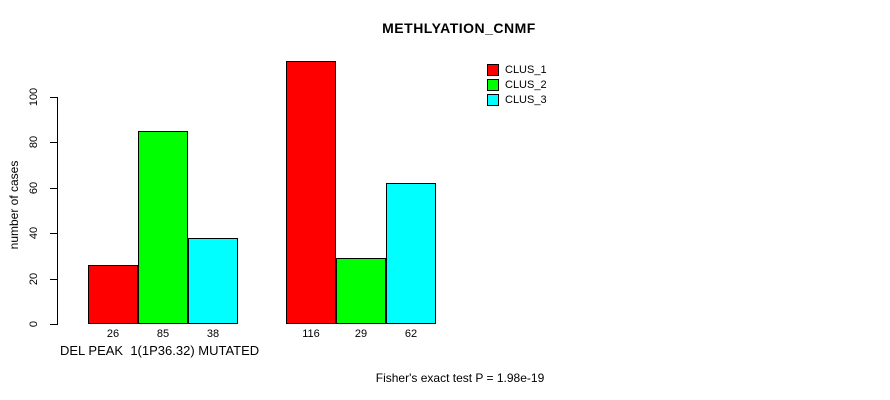 This screenshot has height=400, width=890. What do you see at coordinates (113, 334) in the screenshot?
I see `bar-value-label: 26` at bounding box center [113, 334].